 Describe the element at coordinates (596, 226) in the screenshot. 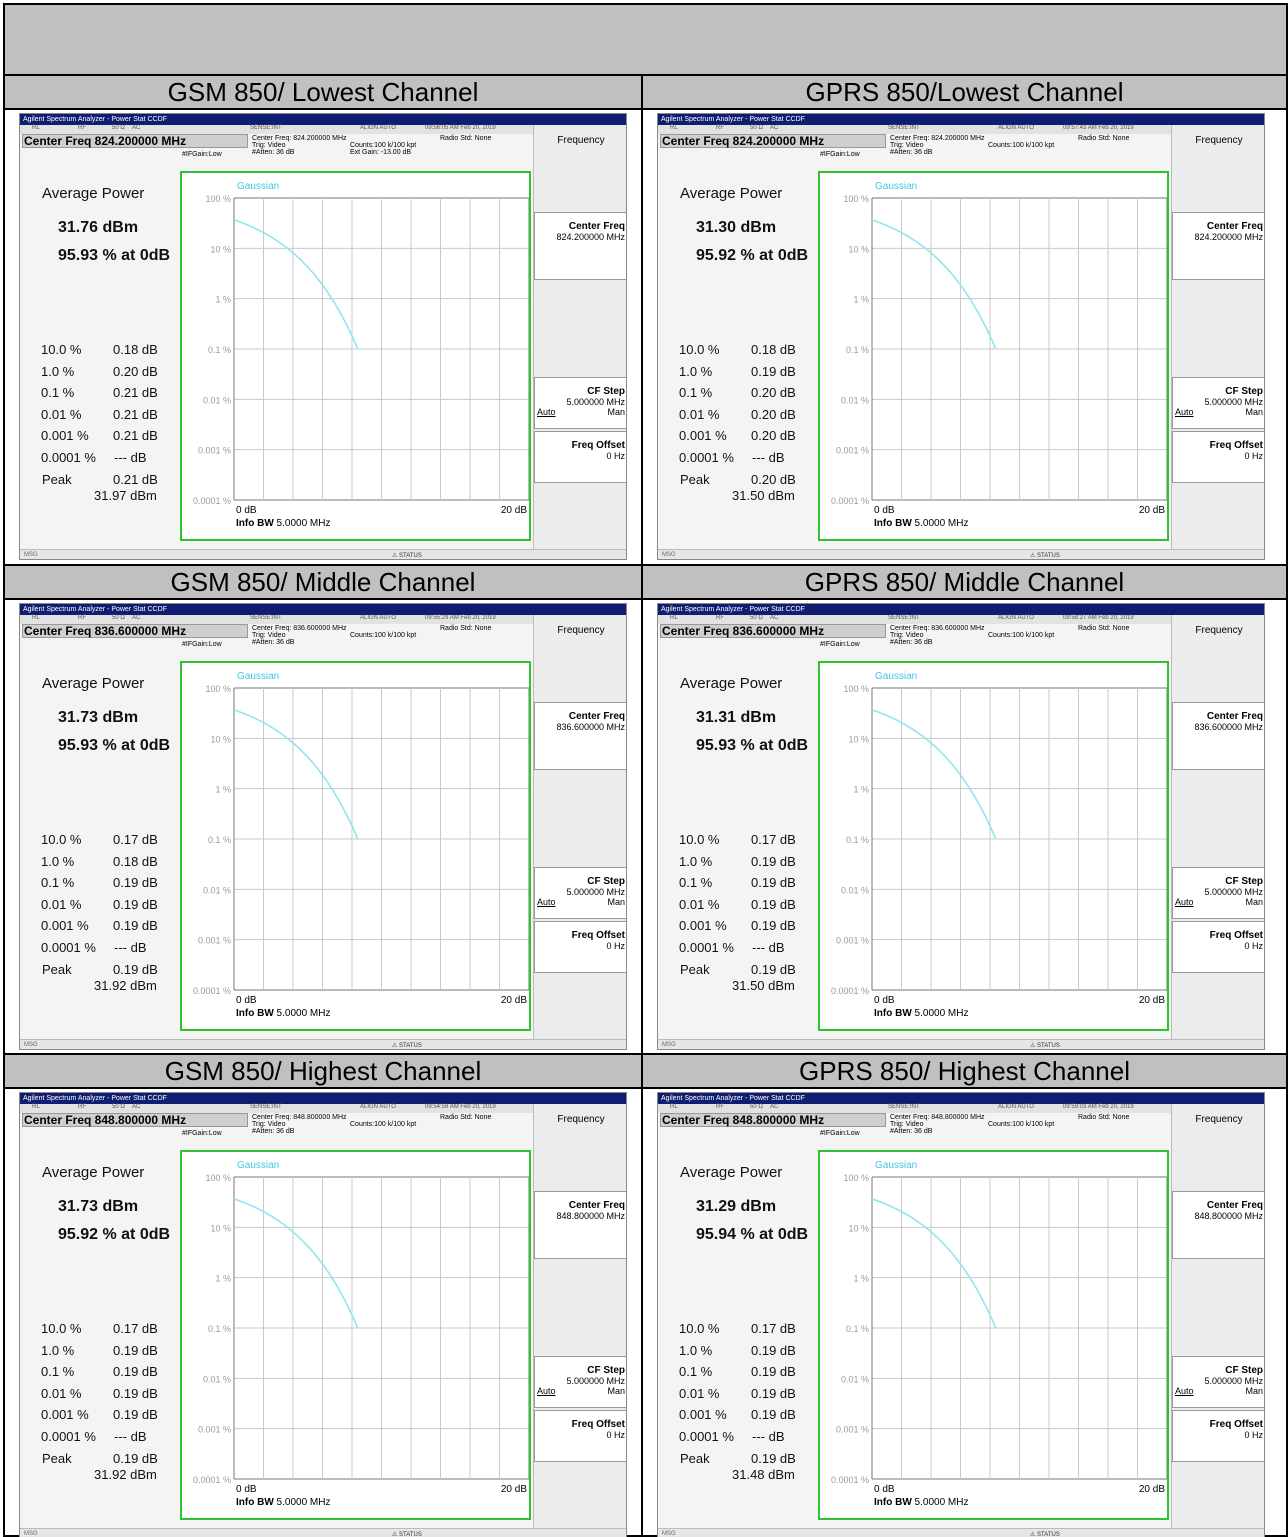

I see `softkey-label: Center Freq` at that location.